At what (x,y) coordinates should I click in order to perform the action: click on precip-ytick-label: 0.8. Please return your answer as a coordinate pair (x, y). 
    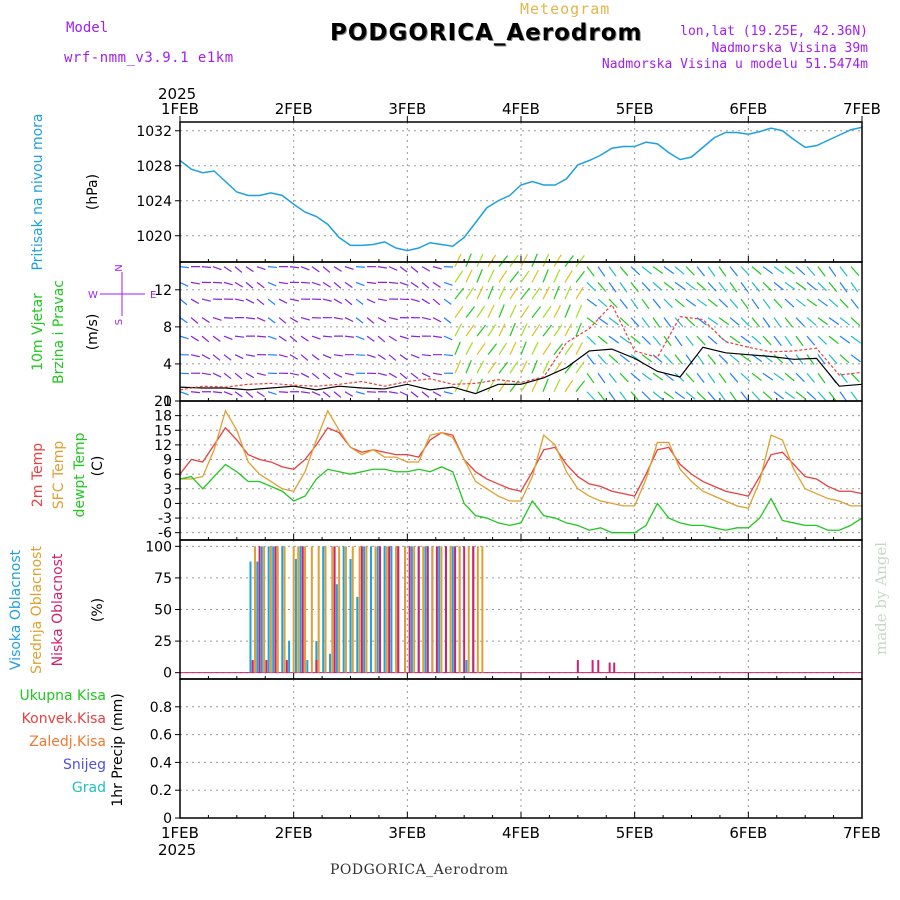
    Looking at the image, I should click on (161, 708).